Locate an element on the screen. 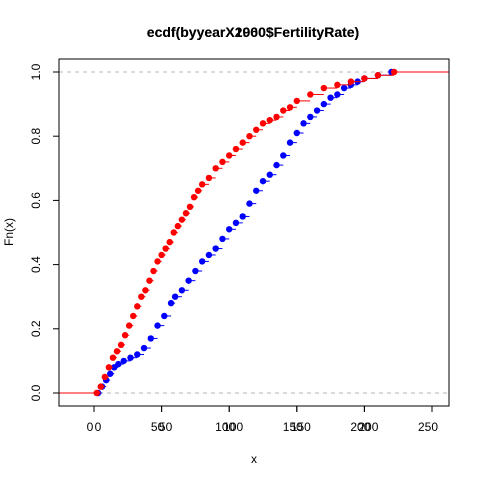 The width and height of the screenshot is (480, 480). x-axis-label: x is located at coordinates (254, 459).